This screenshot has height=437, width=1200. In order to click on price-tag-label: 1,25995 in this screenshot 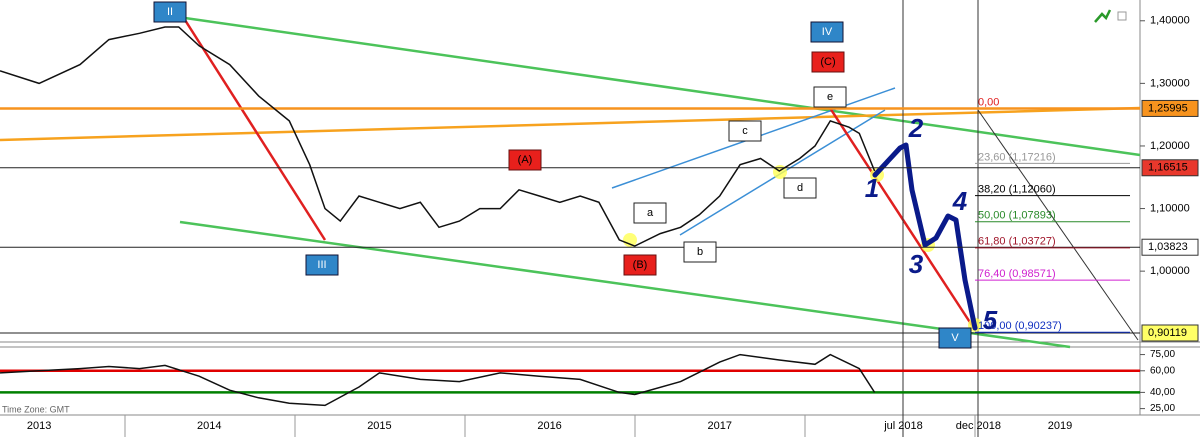, I will do `click(1168, 108)`.